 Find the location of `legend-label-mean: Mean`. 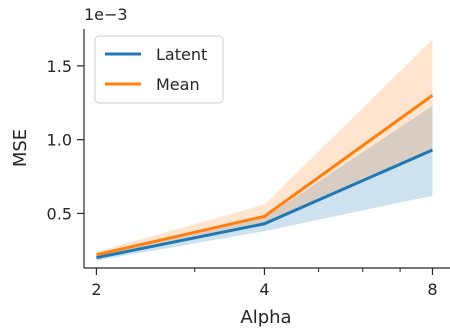

legend-label-mean: Mean is located at coordinates (178, 84).